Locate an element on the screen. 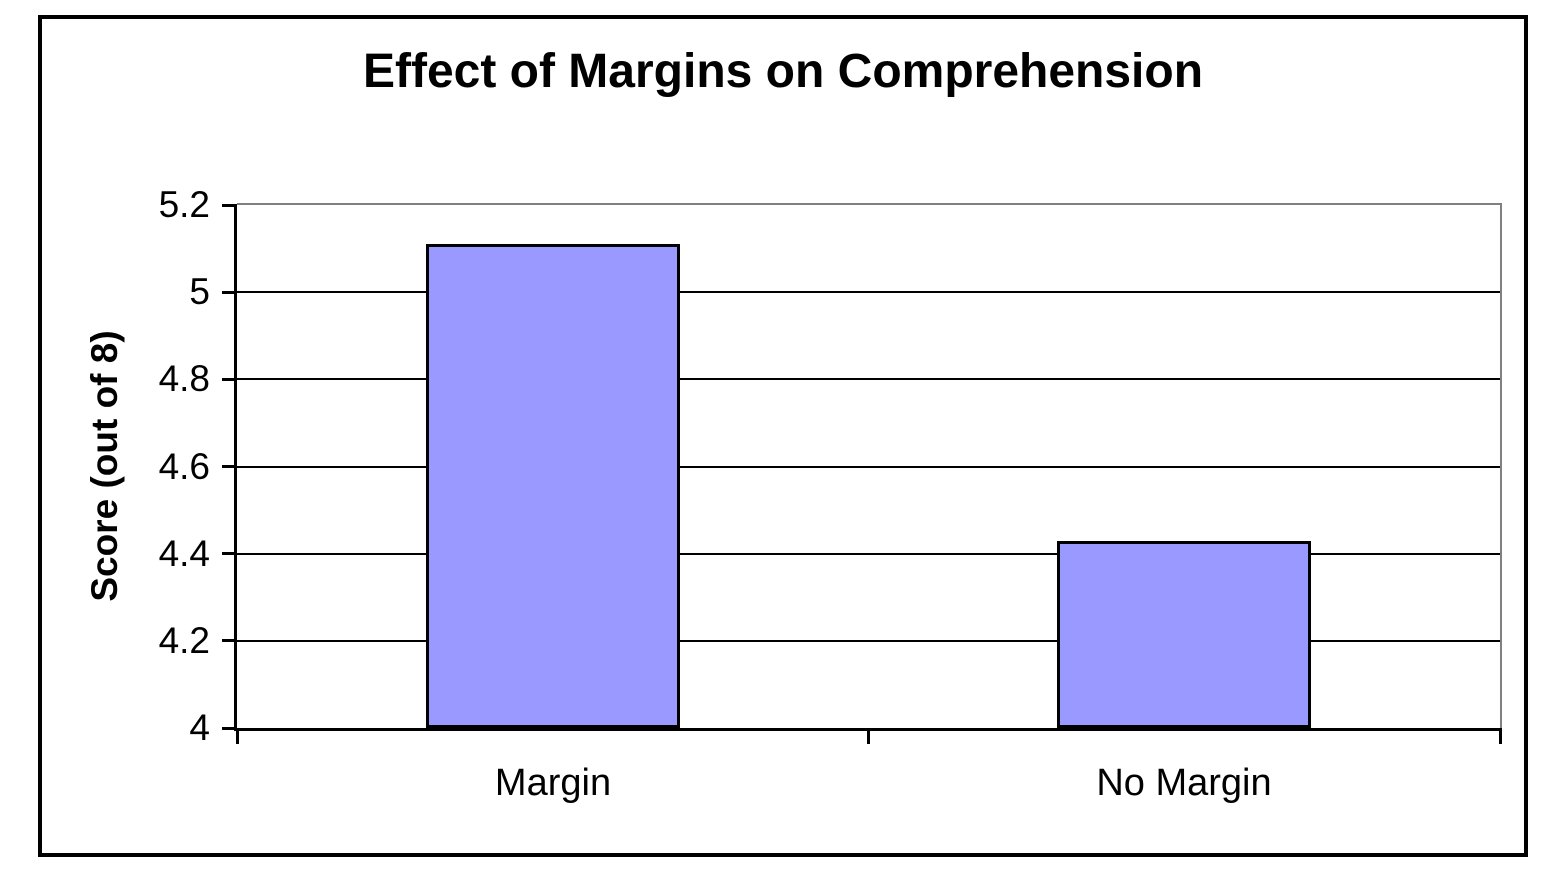  bar-no-margin is located at coordinates (1184, 634).